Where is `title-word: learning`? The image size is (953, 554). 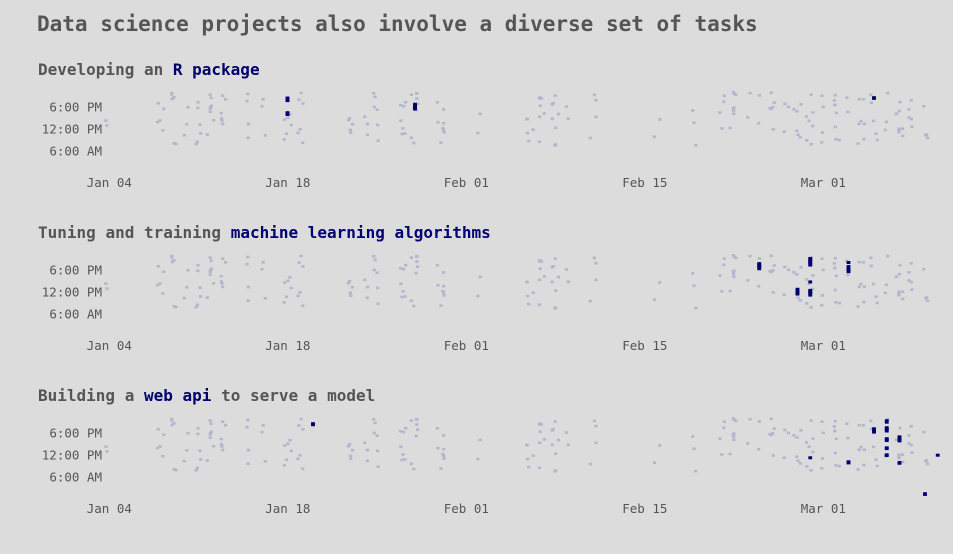 title-word: learning is located at coordinates (346, 232).